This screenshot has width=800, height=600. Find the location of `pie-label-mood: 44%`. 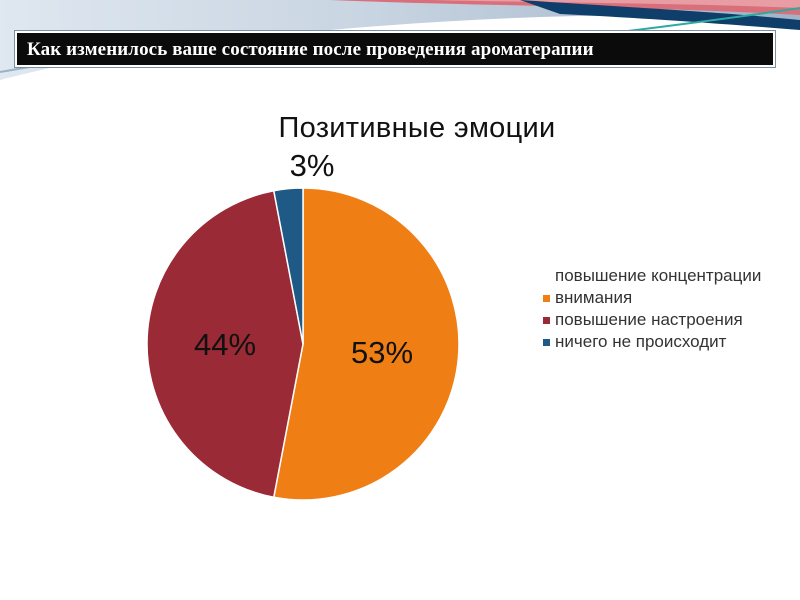

pie-label-mood: 44% is located at coordinates (225, 344).